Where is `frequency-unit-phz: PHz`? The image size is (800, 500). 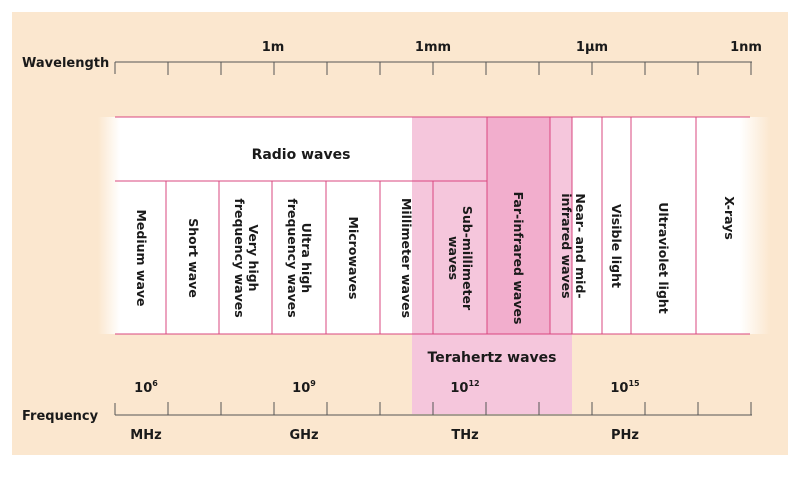 frequency-unit-phz: PHz is located at coordinates (625, 435).